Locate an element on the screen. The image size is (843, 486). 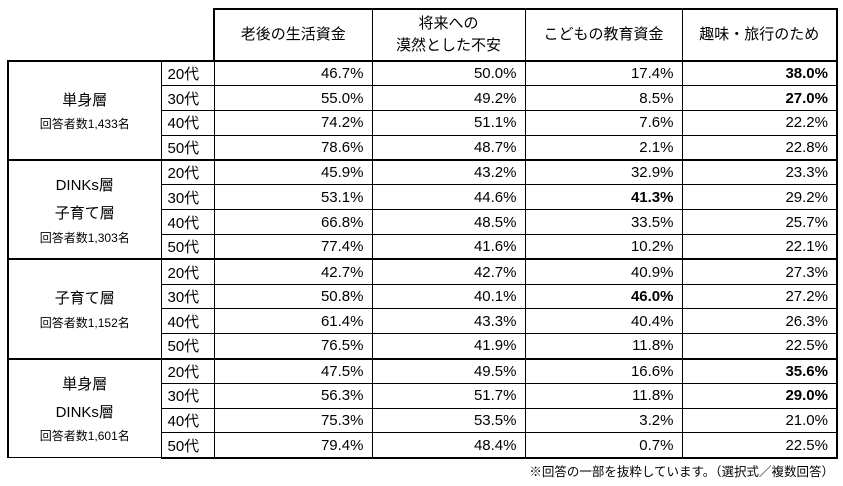
value-cell: 29.2% is located at coordinates (759, 197).